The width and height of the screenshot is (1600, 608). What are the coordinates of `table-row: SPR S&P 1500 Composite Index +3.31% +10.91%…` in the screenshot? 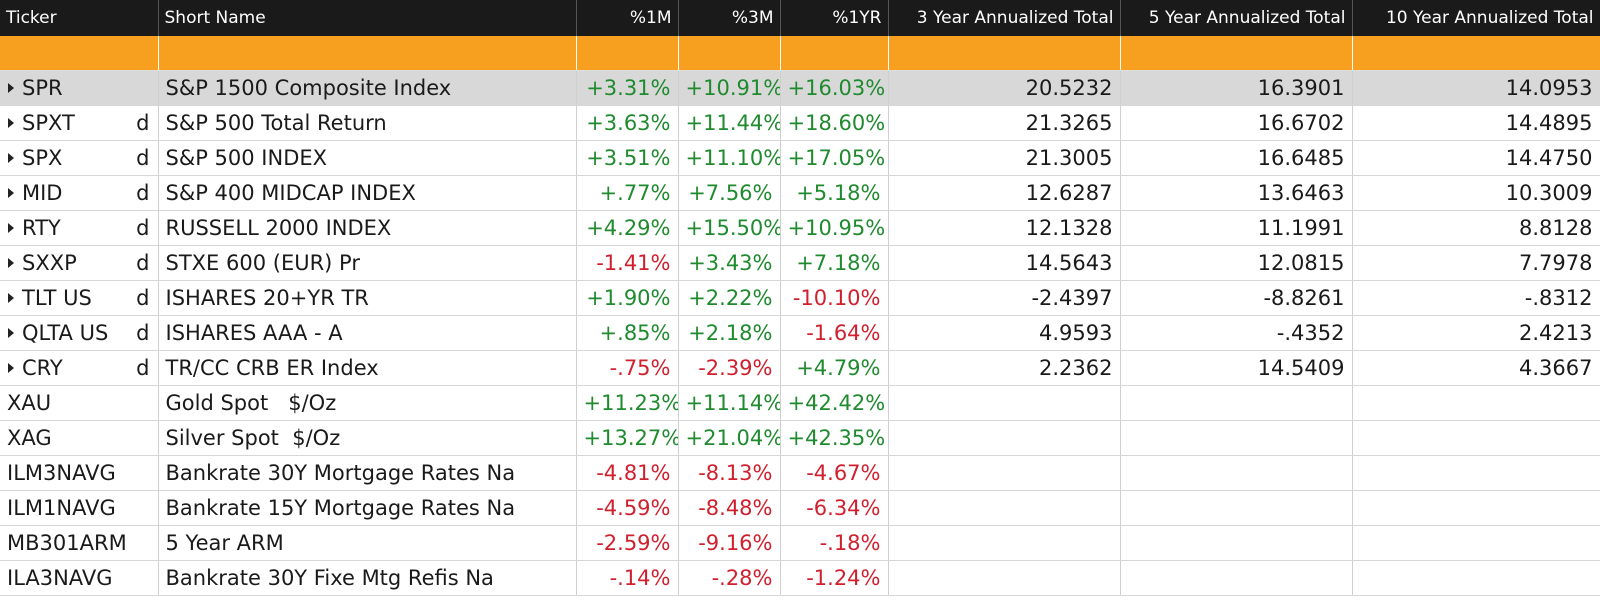 It's located at (800, 88).